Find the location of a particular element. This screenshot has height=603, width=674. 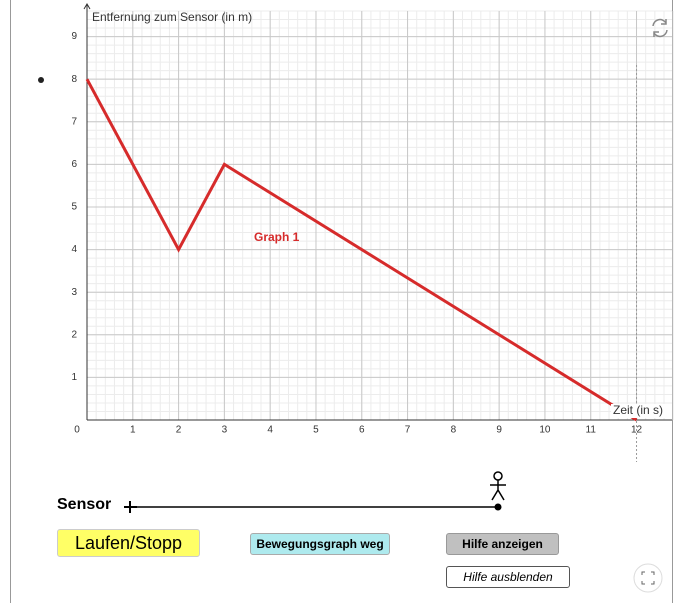

walker-point is located at coordinates (498, 507).